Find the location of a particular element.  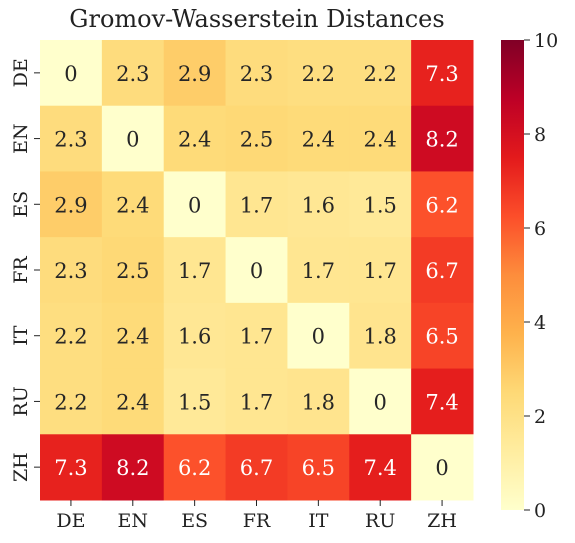

cell-value-label: 2.5 is located at coordinates (132, 271).